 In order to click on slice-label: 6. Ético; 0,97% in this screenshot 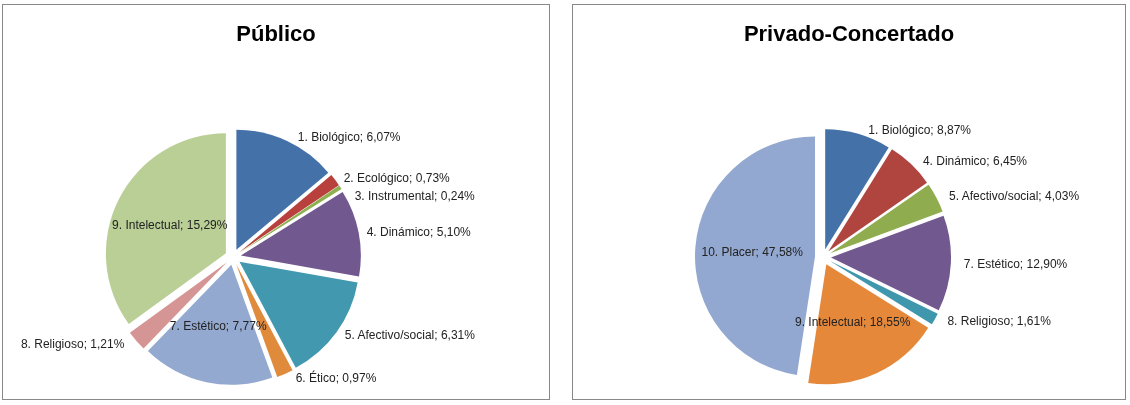, I will do `click(336, 377)`.